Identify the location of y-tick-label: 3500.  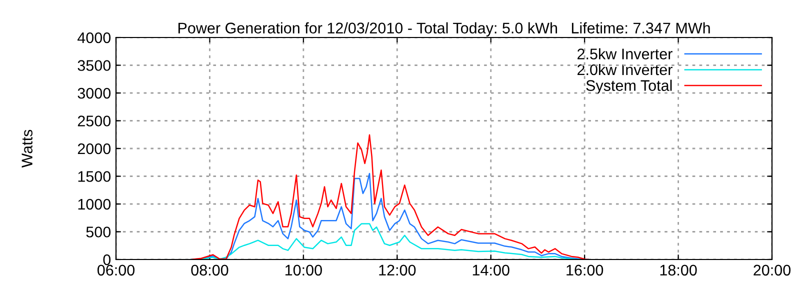
(94, 65).